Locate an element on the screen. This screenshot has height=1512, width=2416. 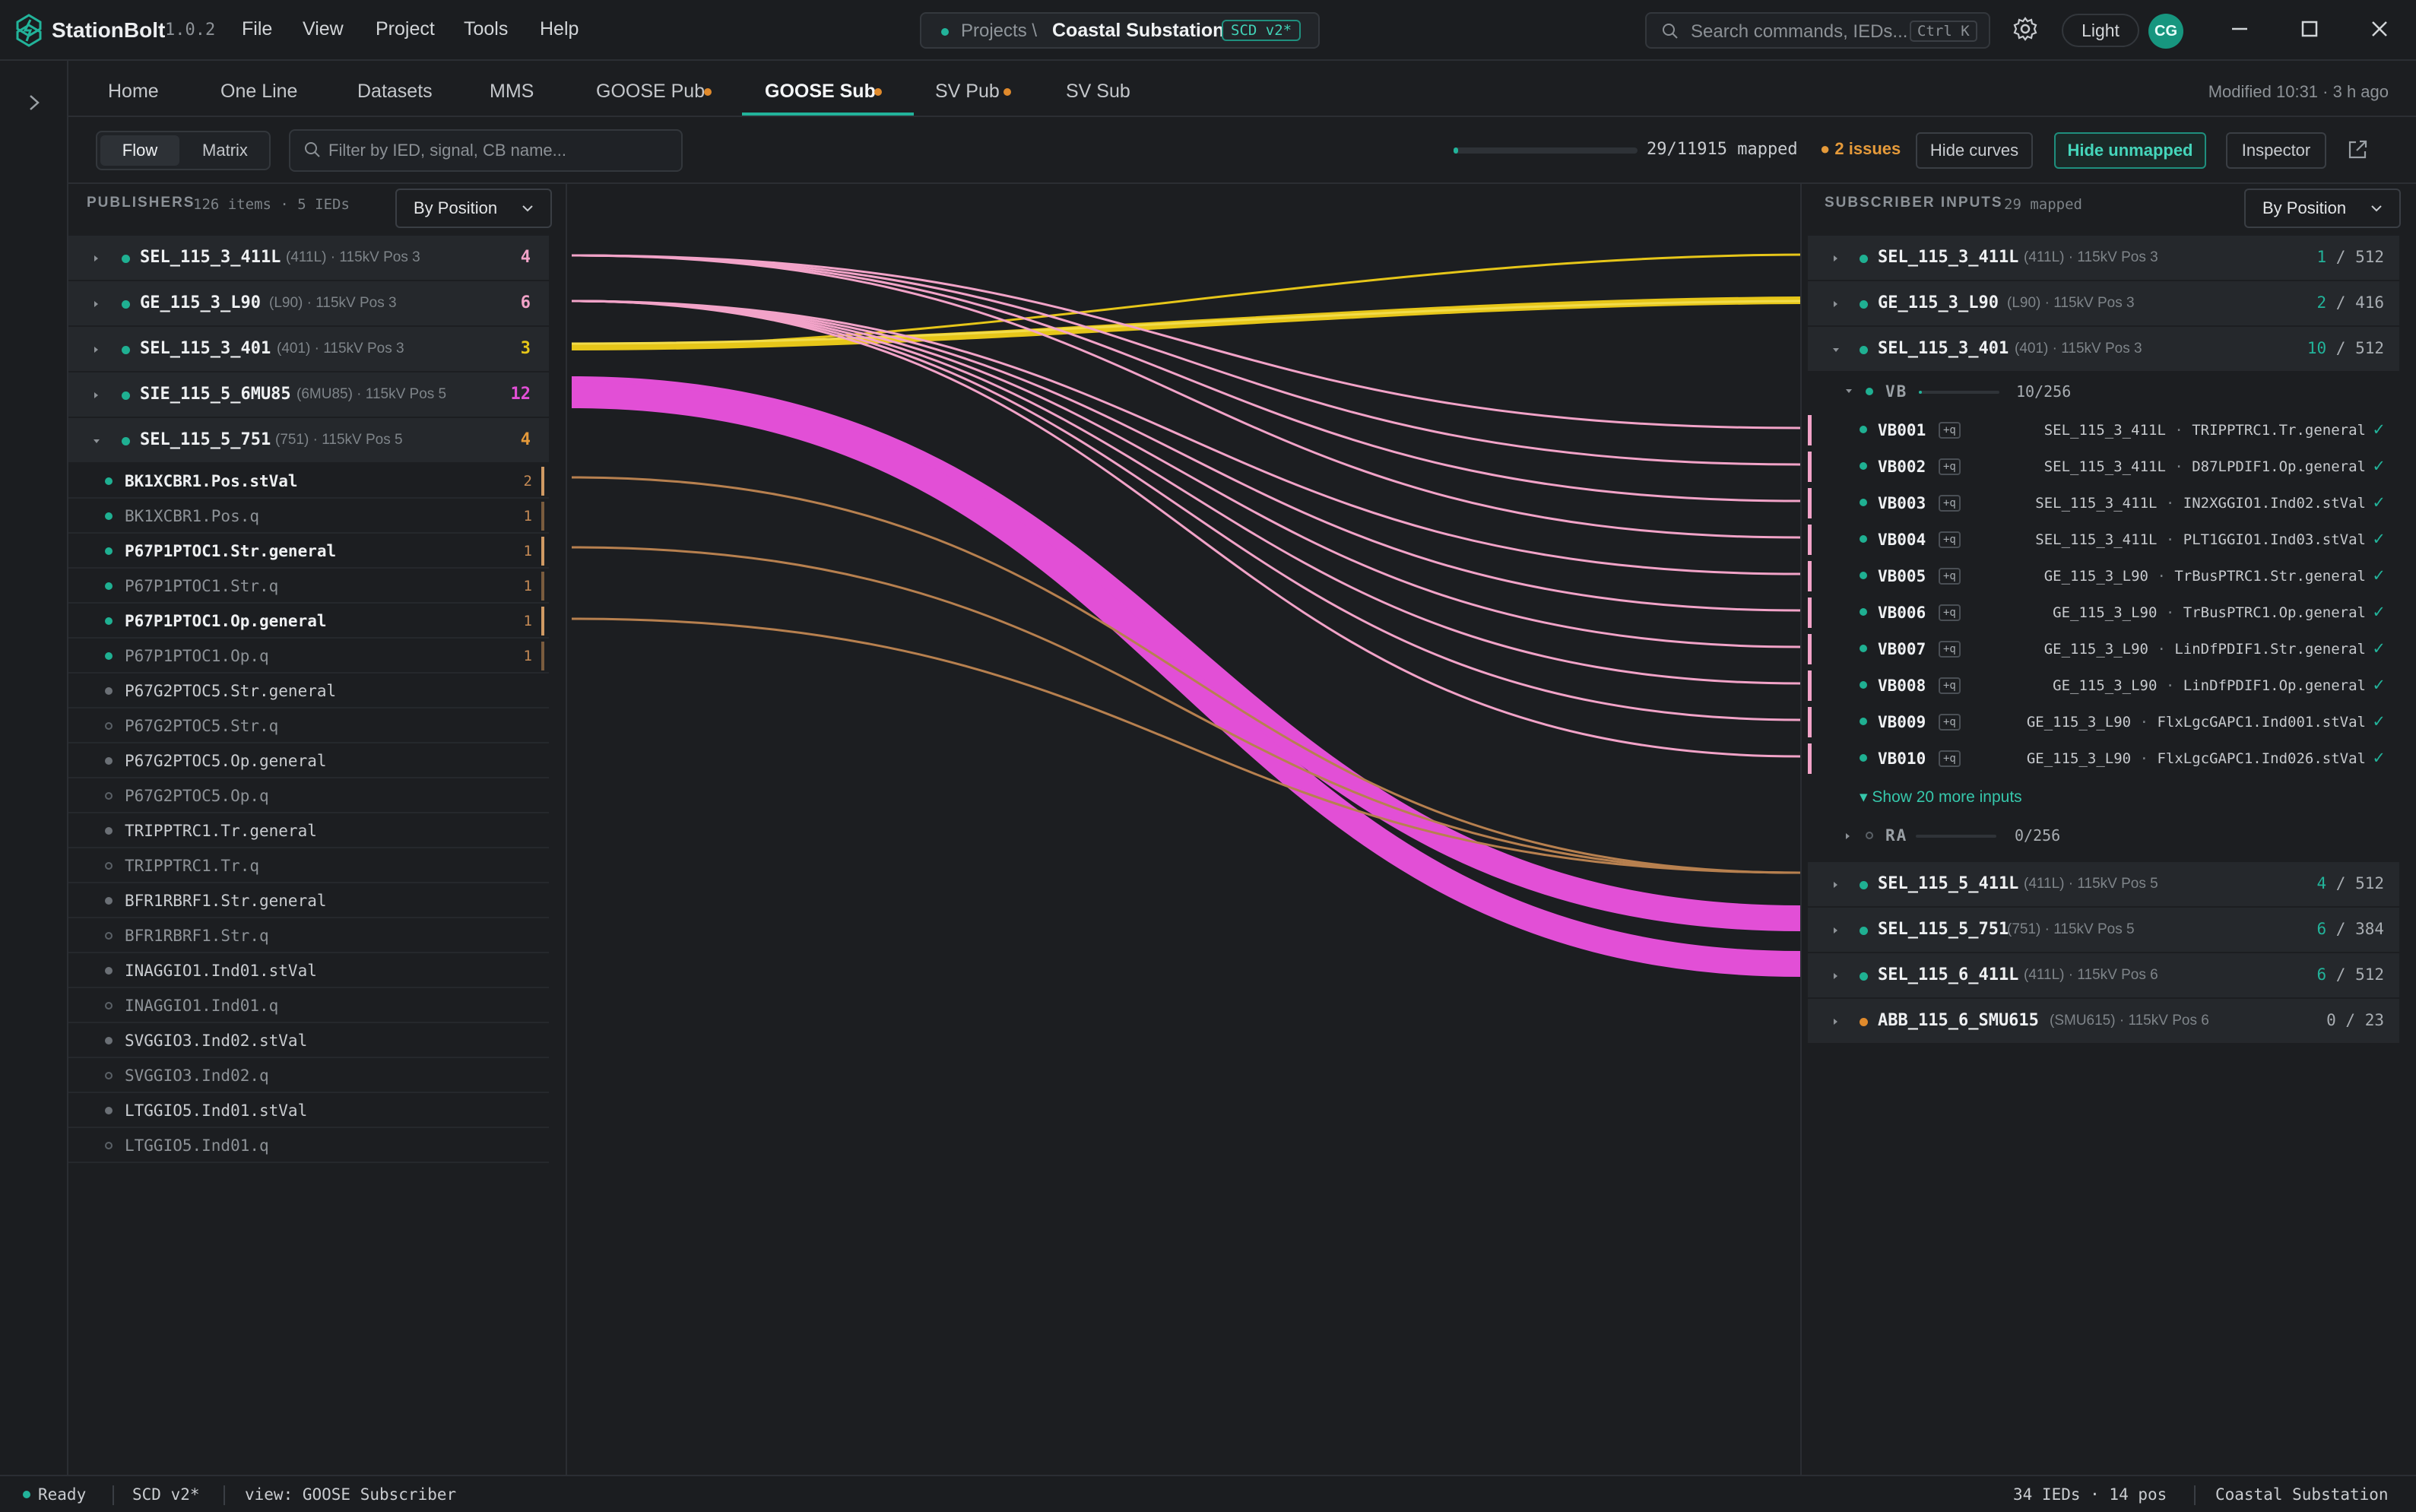
theme-toggle-button: Light is located at coordinates (2100, 30).